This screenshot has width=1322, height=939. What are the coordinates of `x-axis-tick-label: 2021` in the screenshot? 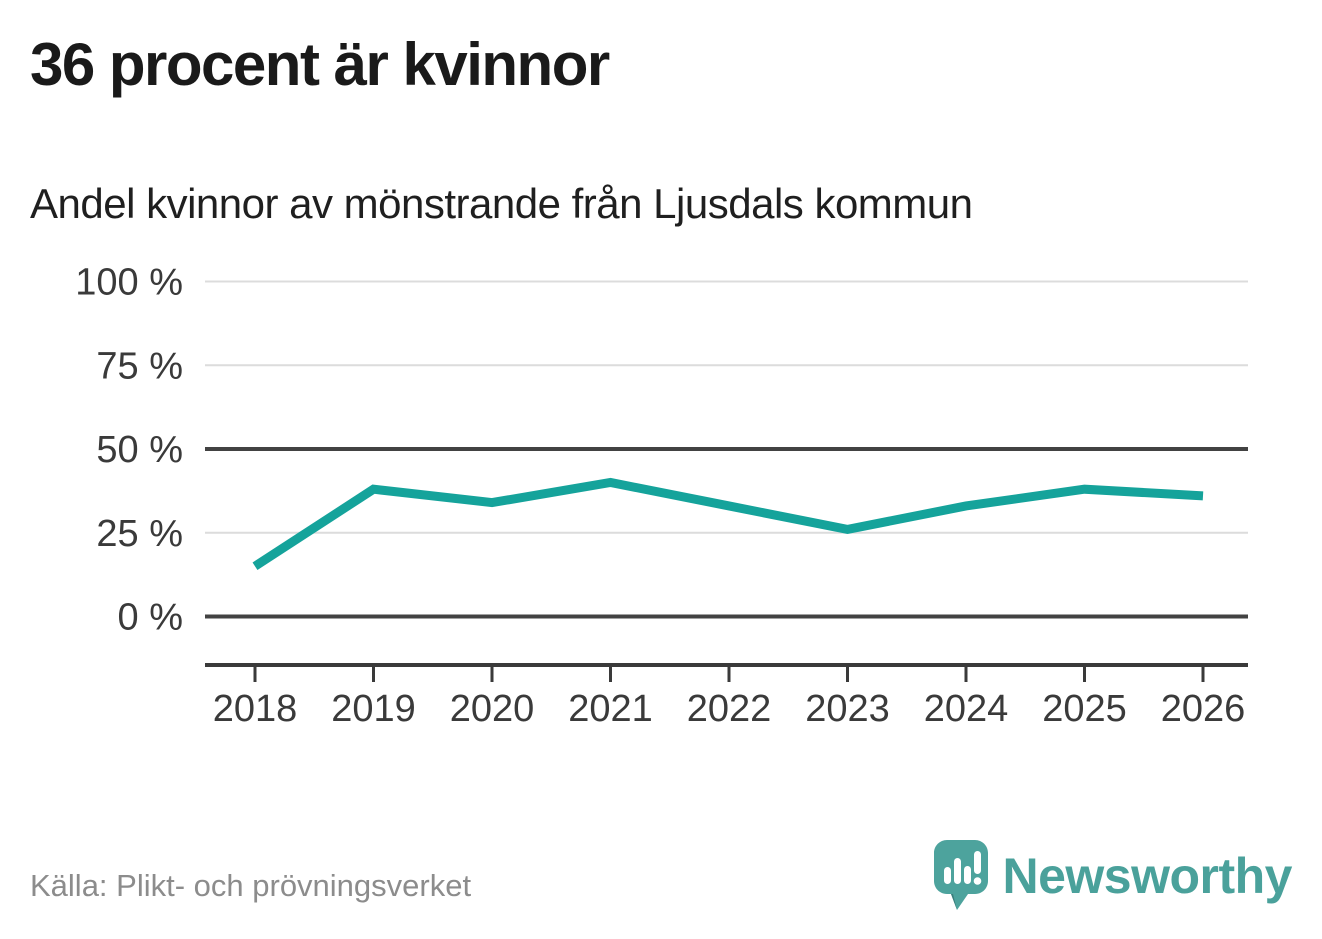 It's located at (610, 709).